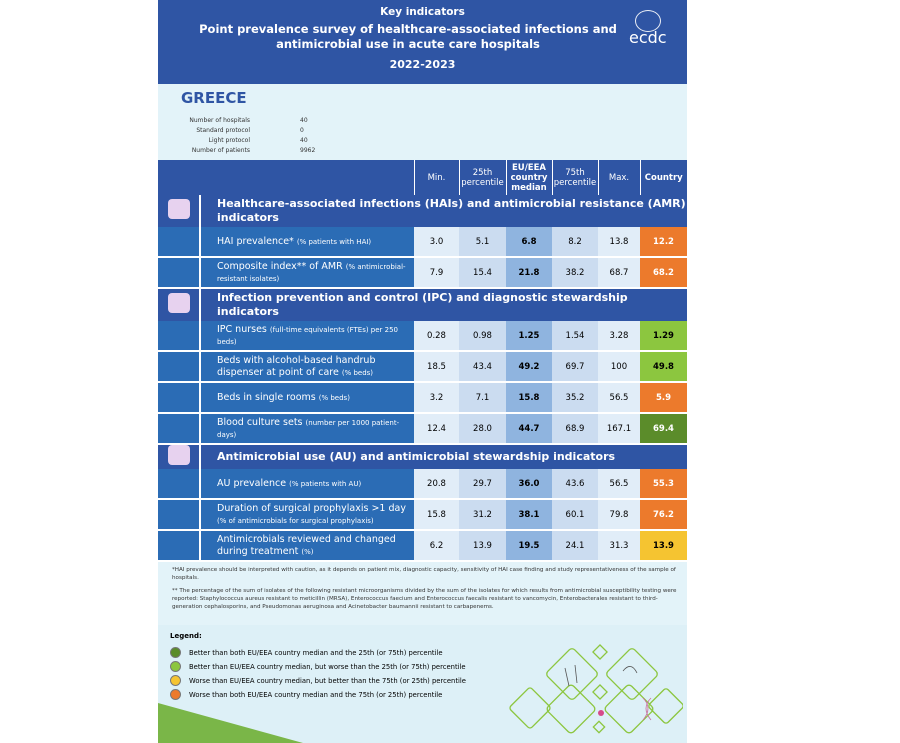  Describe the element at coordinates (304, 120) in the screenshot. I see `info-value: 40` at that location.